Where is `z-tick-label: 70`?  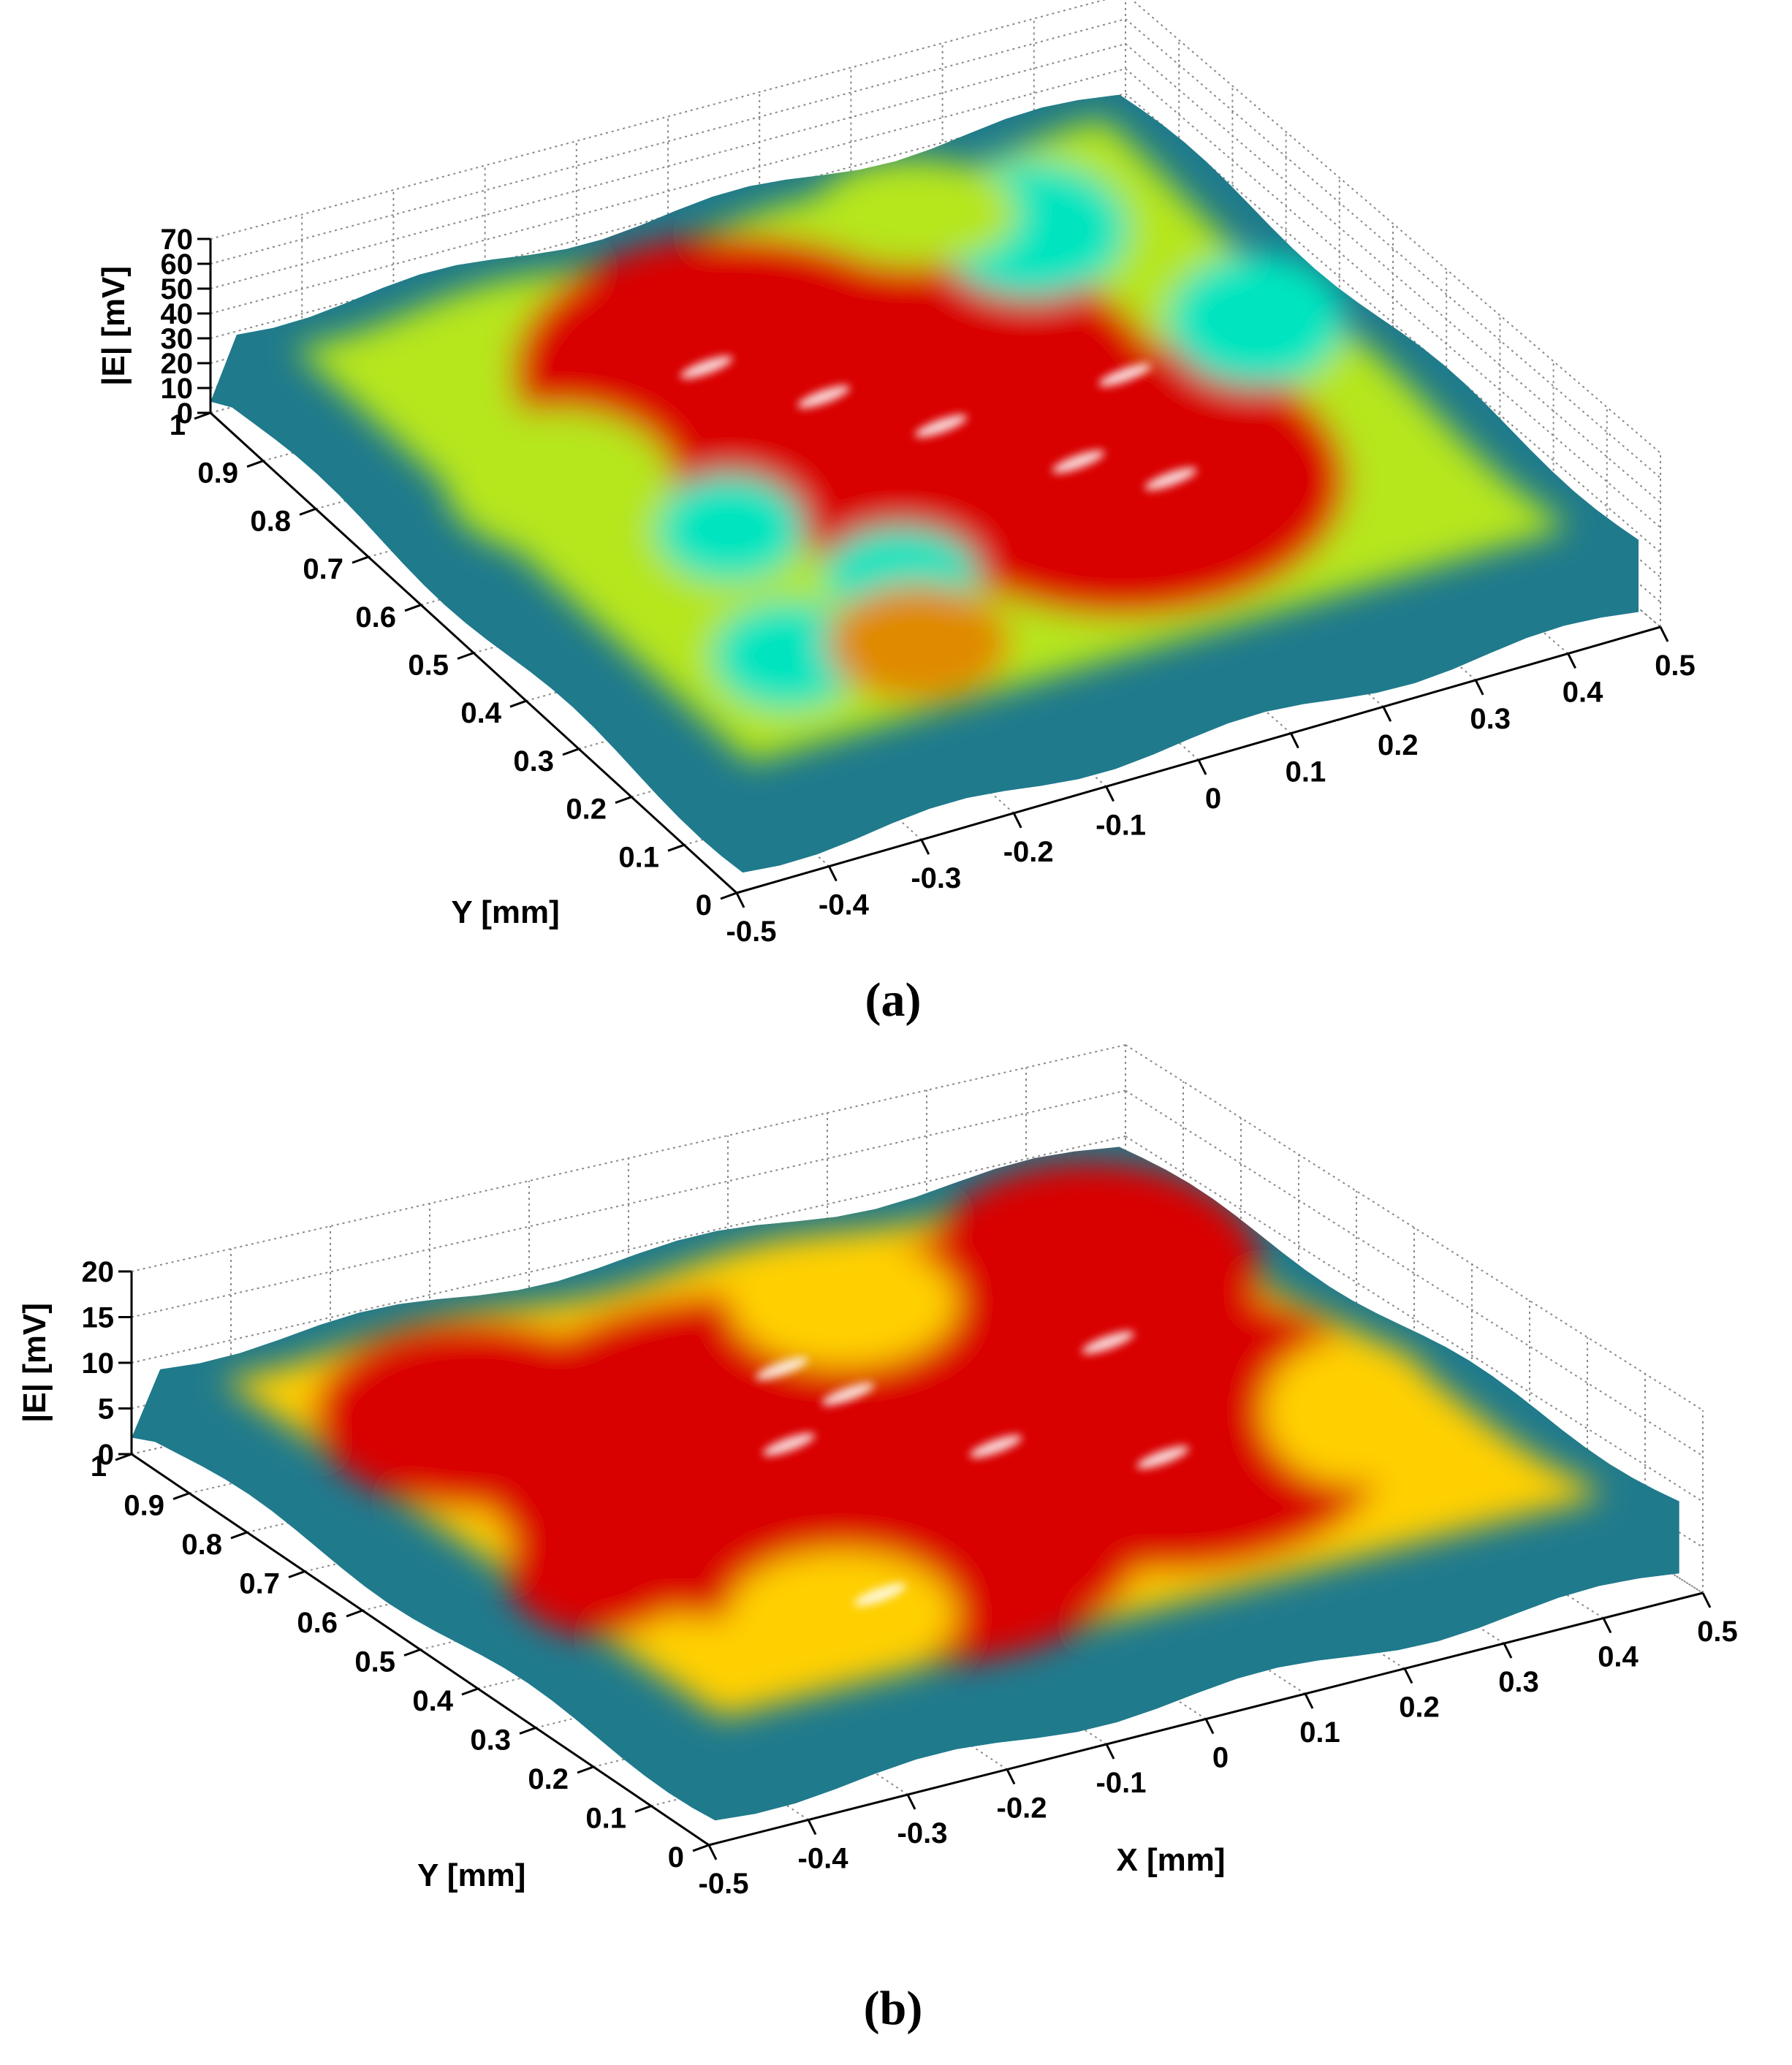 z-tick-label: 70 is located at coordinates (177, 240).